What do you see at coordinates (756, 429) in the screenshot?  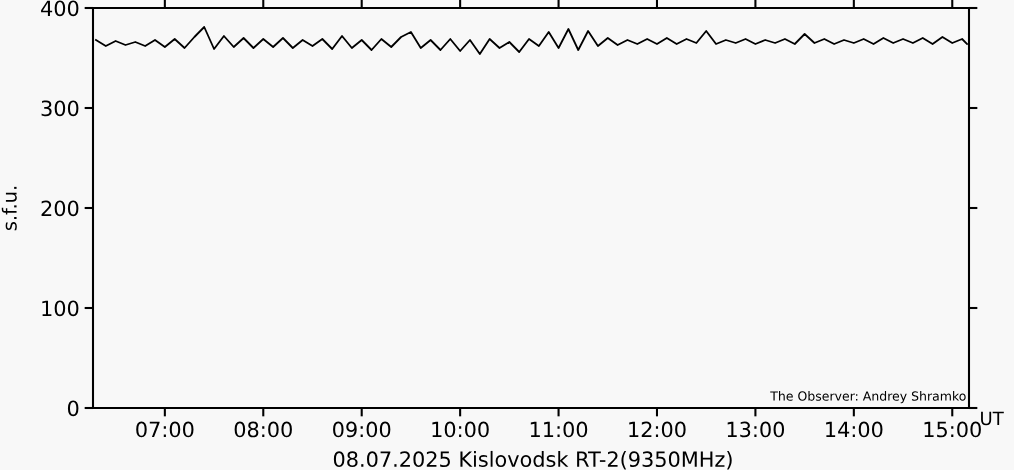 I see `x-tick-label: 13:00` at bounding box center [756, 429].